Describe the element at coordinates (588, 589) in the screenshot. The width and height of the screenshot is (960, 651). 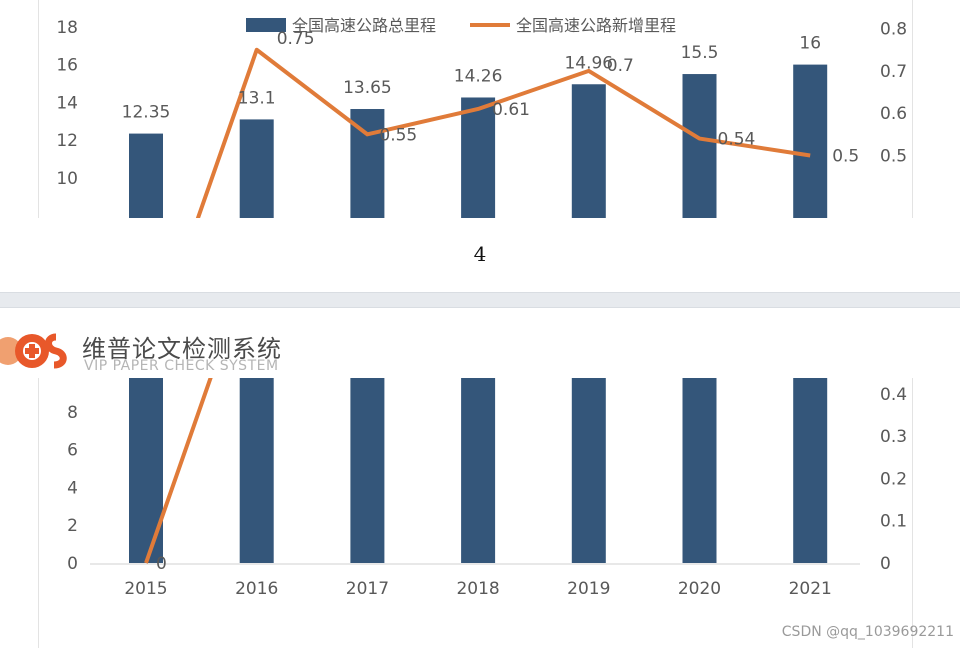
I see `x-axis-tick-2019: 2019` at that location.